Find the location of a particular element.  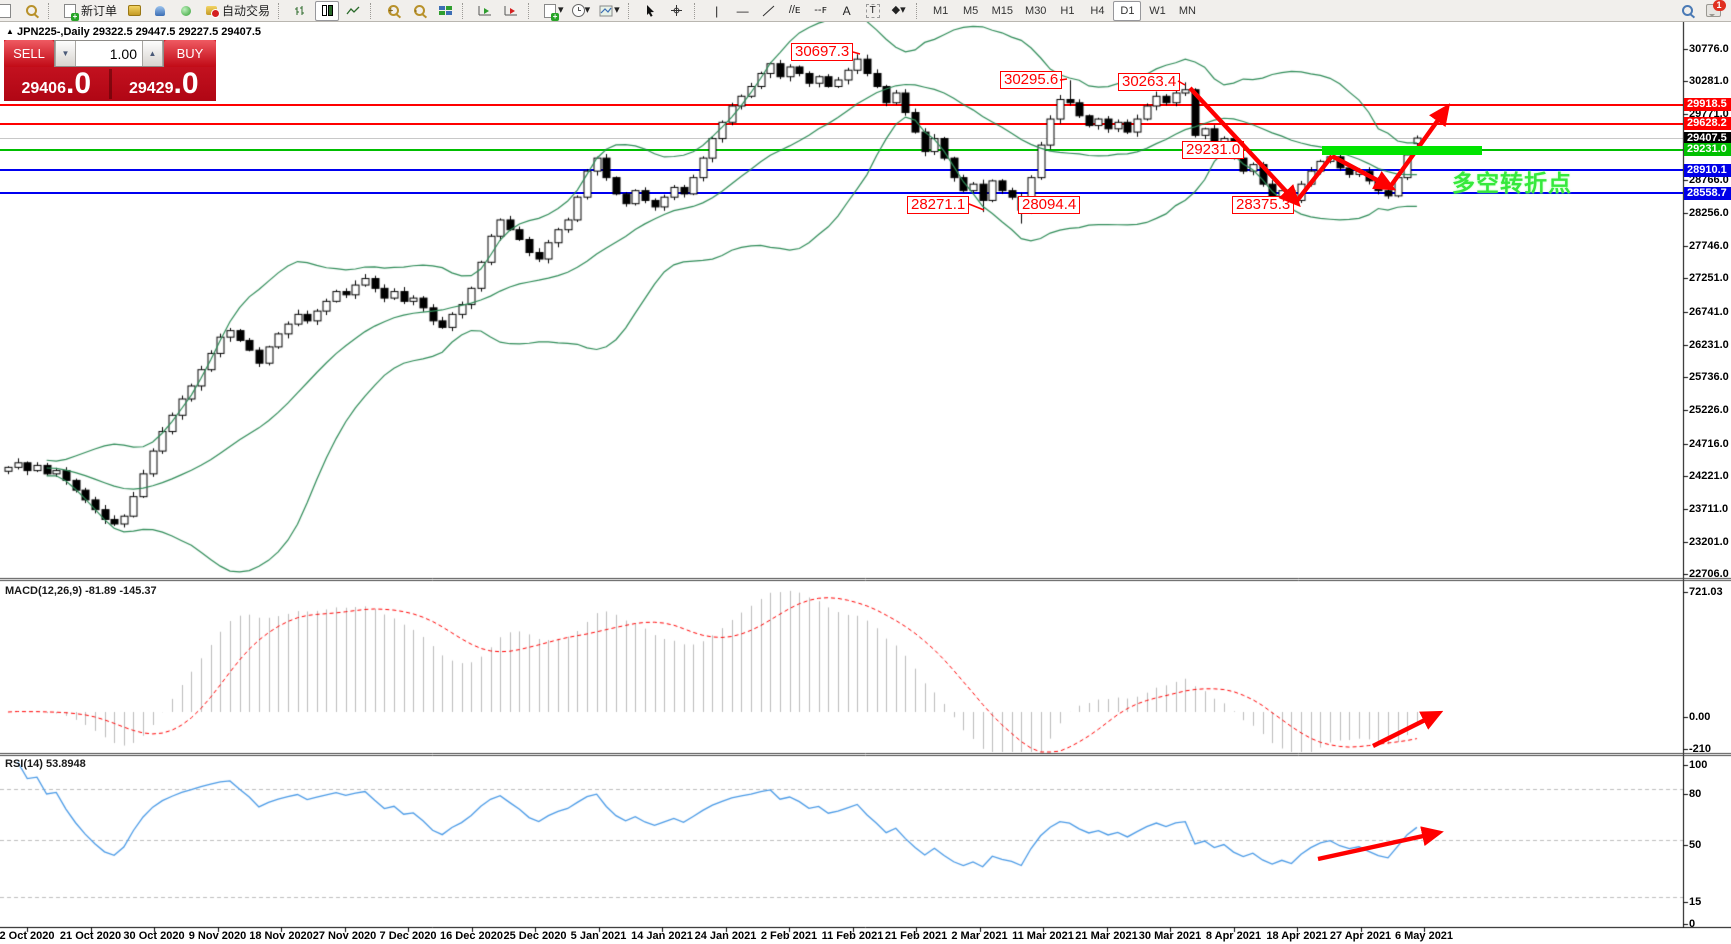

indicators-button: + ▾ is located at coordinates (553, 11).